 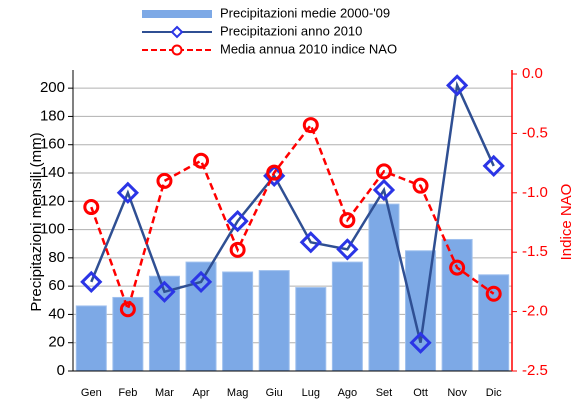 I want to click on y-tick-label: 160, so click(x=52, y=144).